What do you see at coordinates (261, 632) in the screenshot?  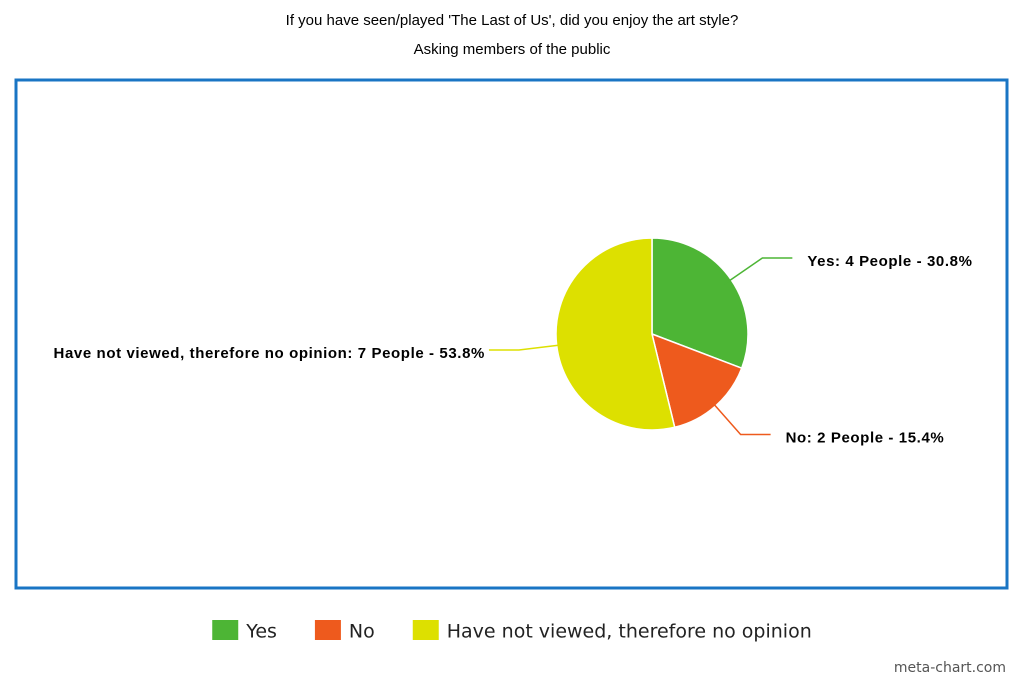 I see `legend-label: Yes` at bounding box center [261, 632].